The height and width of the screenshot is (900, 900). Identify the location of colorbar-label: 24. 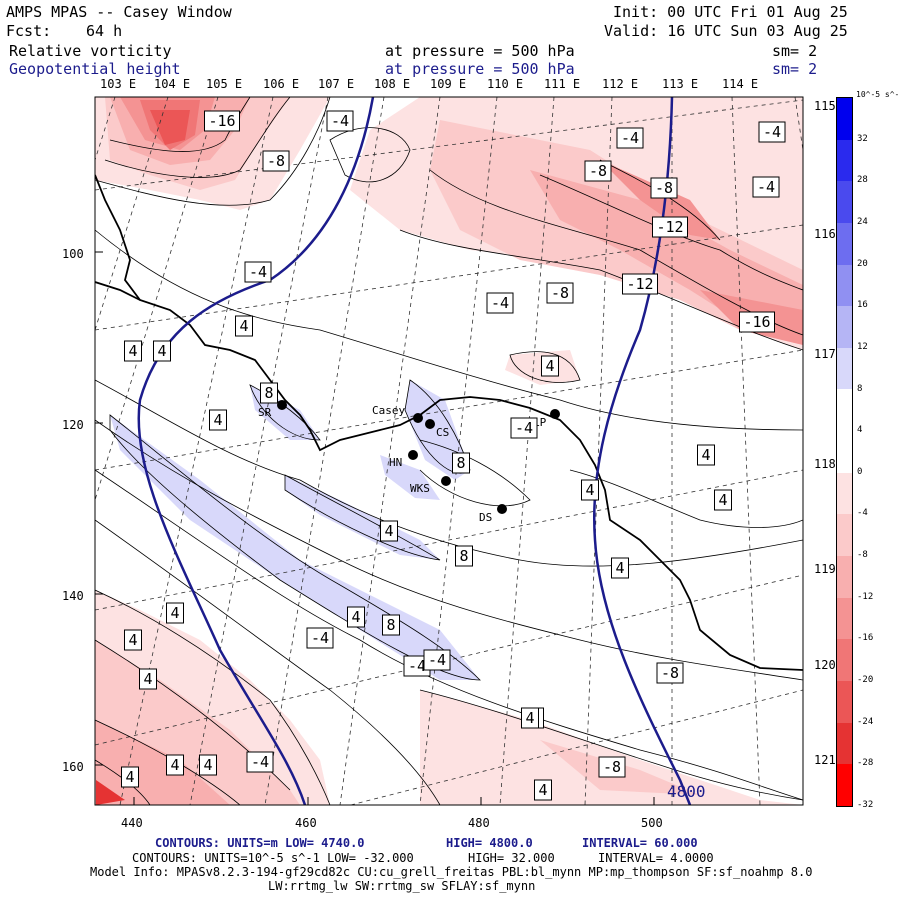
(862, 221).